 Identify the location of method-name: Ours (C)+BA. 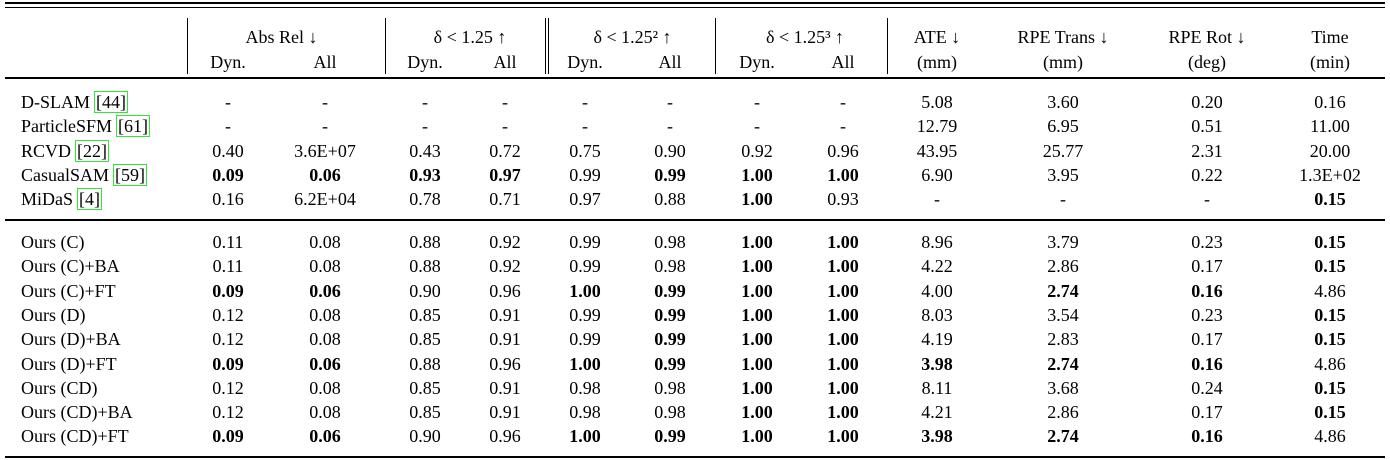
(70, 266).